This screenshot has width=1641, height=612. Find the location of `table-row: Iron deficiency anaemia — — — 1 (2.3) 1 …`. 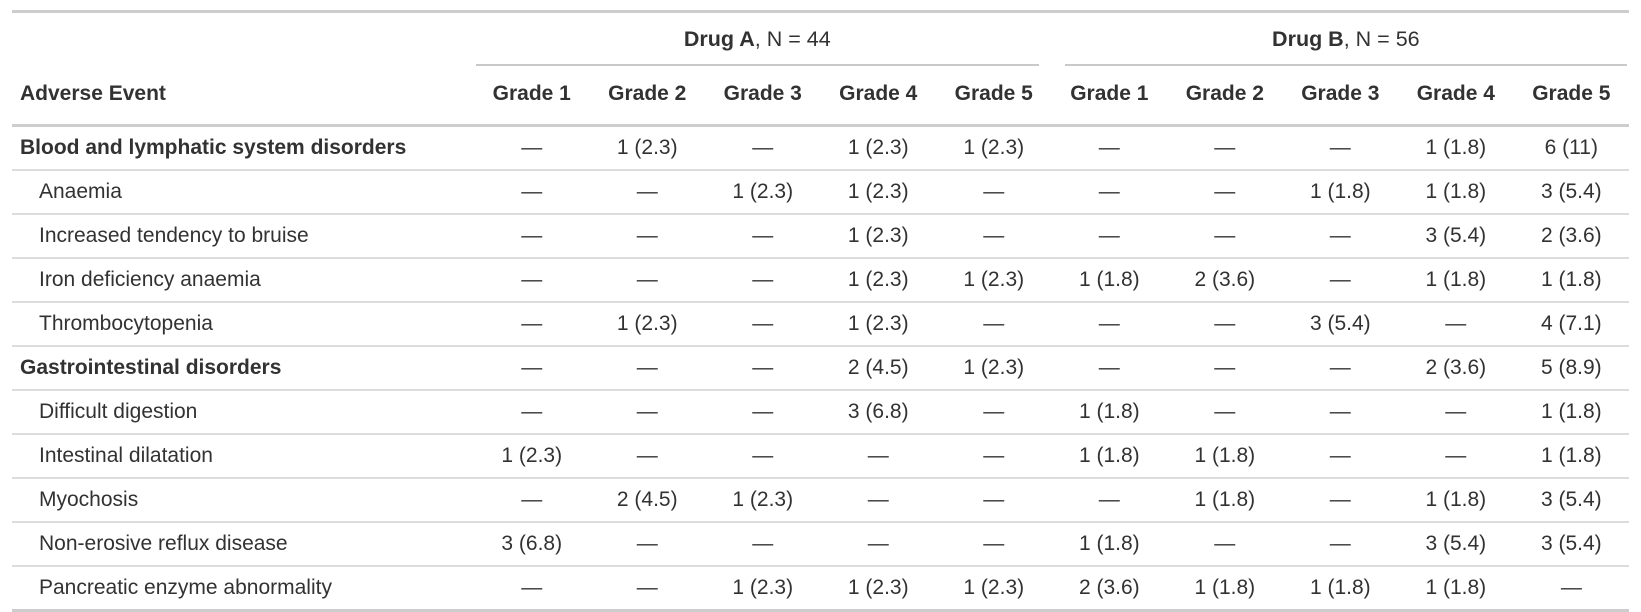

table-row: Iron deficiency anaemia — — — 1 (2.3) 1 … is located at coordinates (821, 280).